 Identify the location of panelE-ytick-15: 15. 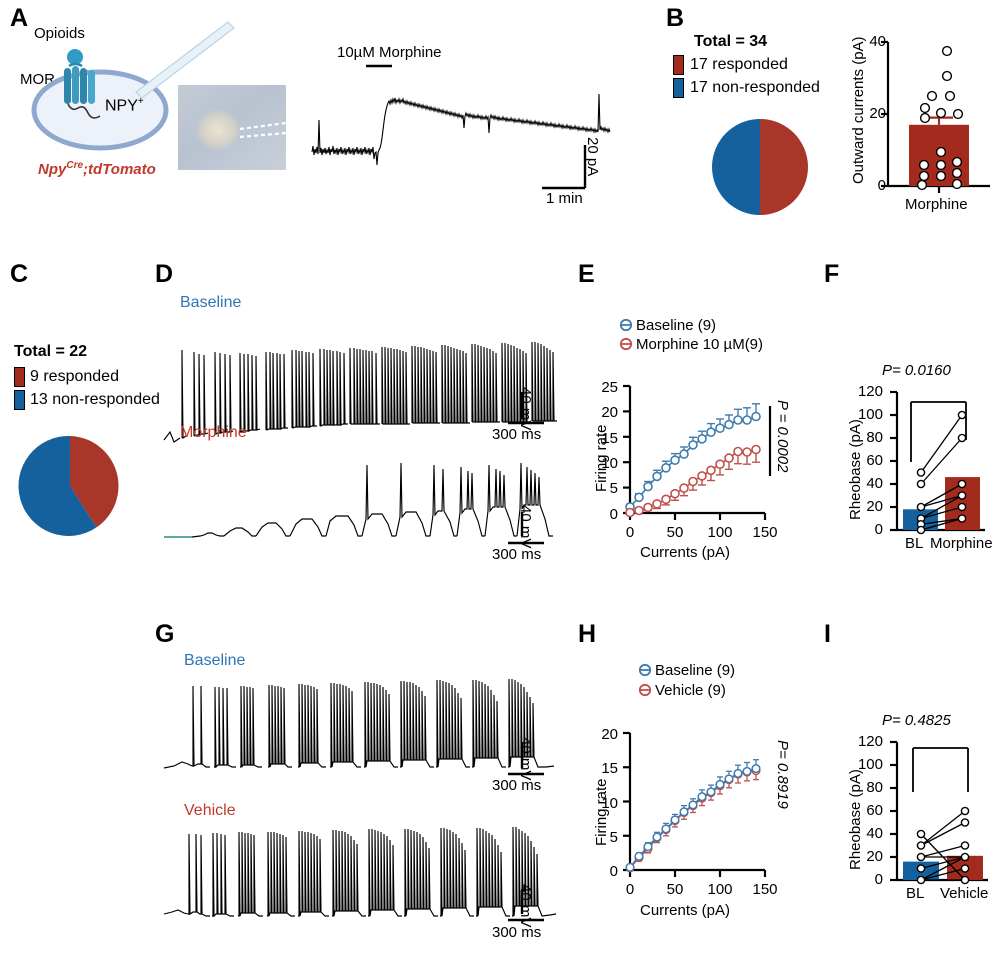
(609, 438).